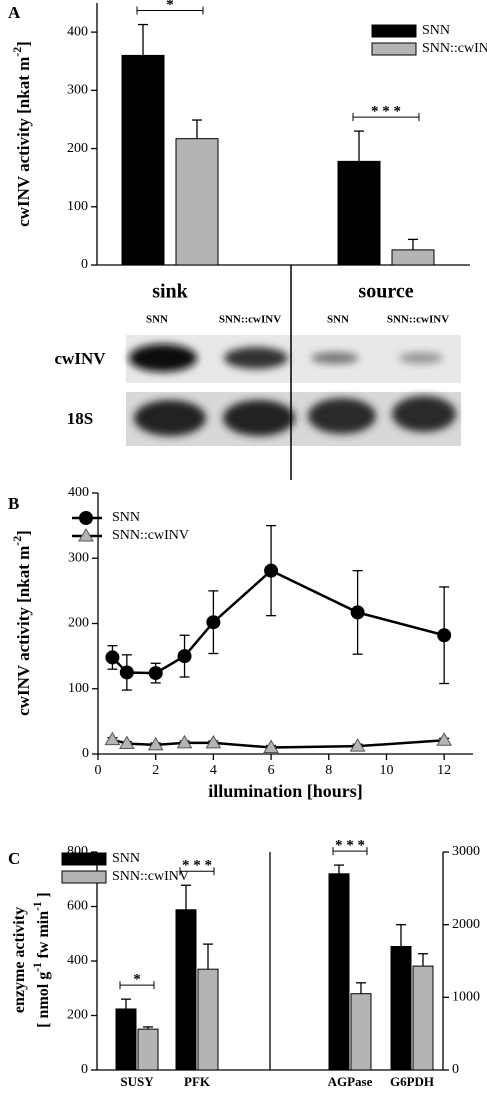 Image resolution: width=487 pixels, height=1093 pixels. I want to click on row-label: cwINV, so click(81, 358).